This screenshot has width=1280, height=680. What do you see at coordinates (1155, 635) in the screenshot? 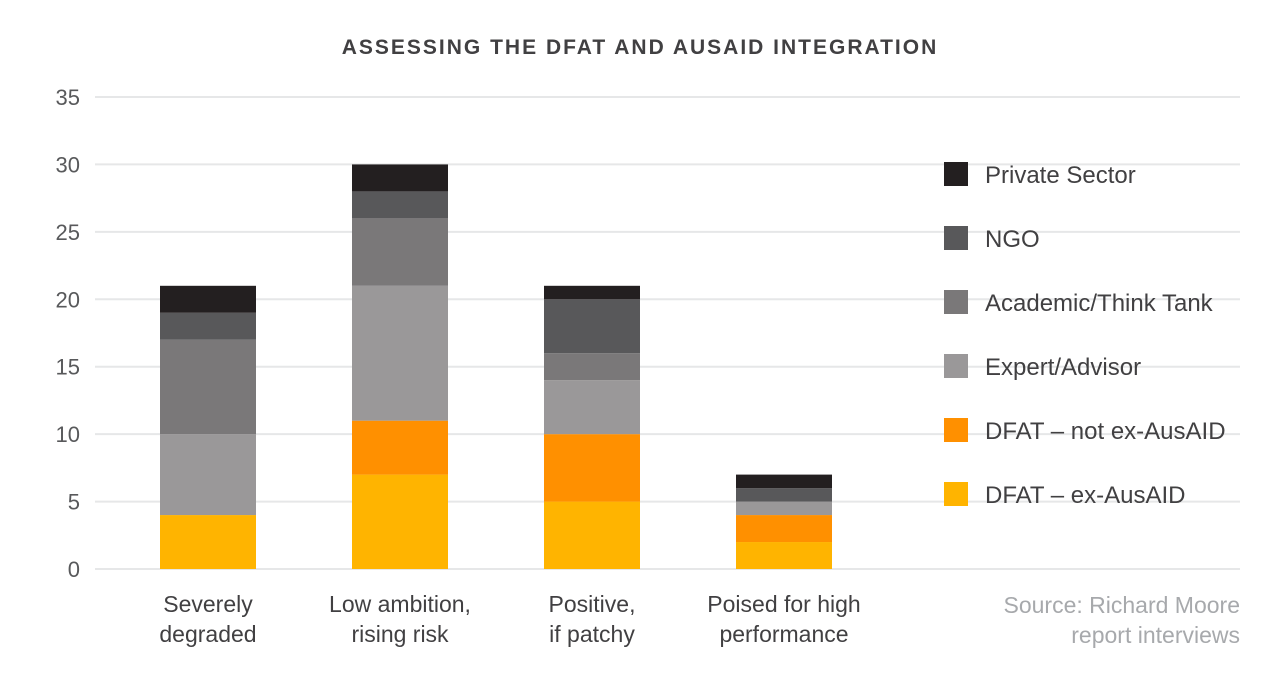
I see `source-line: report interviews` at bounding box center [1155, 635].